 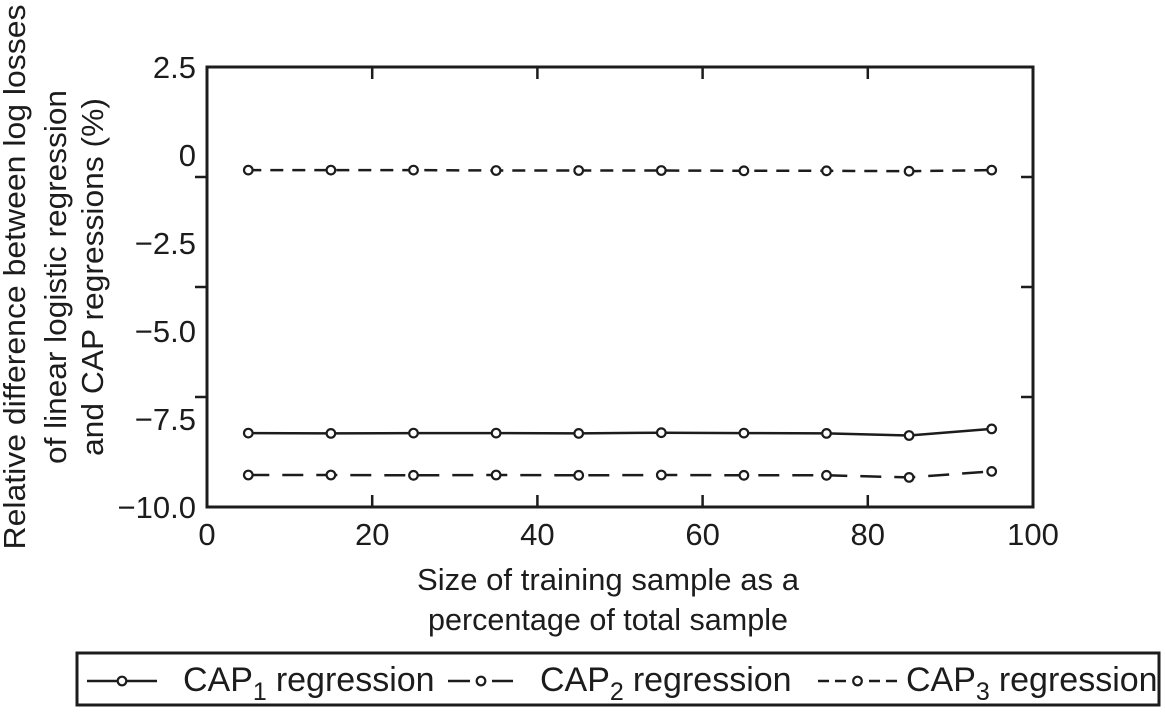 I want to click on x-tick-label: 80, so click(x=868, y=534).